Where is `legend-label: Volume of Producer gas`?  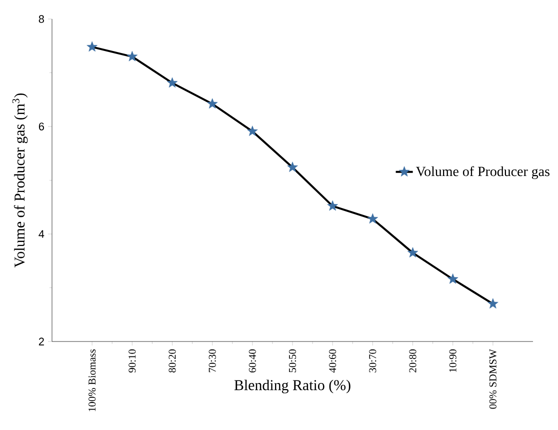
legend-label: Volume of Producer gas is located at coordinates (483, 173).